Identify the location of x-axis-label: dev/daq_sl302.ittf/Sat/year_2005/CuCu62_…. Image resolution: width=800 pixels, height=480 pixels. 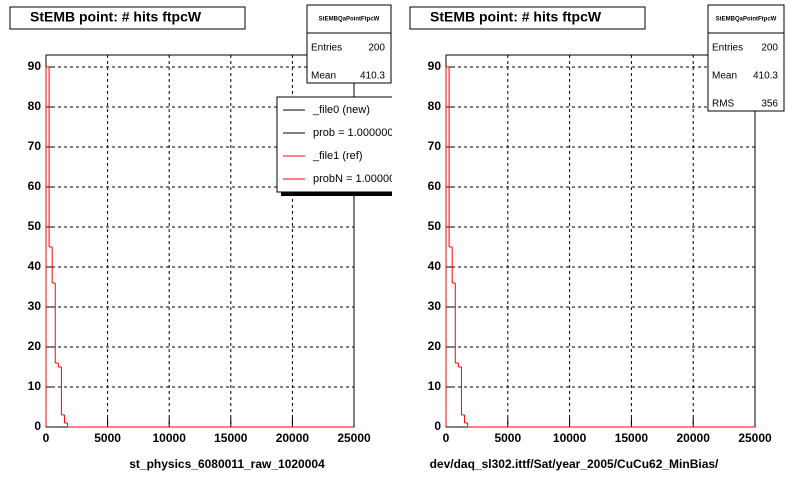
(574, 464).